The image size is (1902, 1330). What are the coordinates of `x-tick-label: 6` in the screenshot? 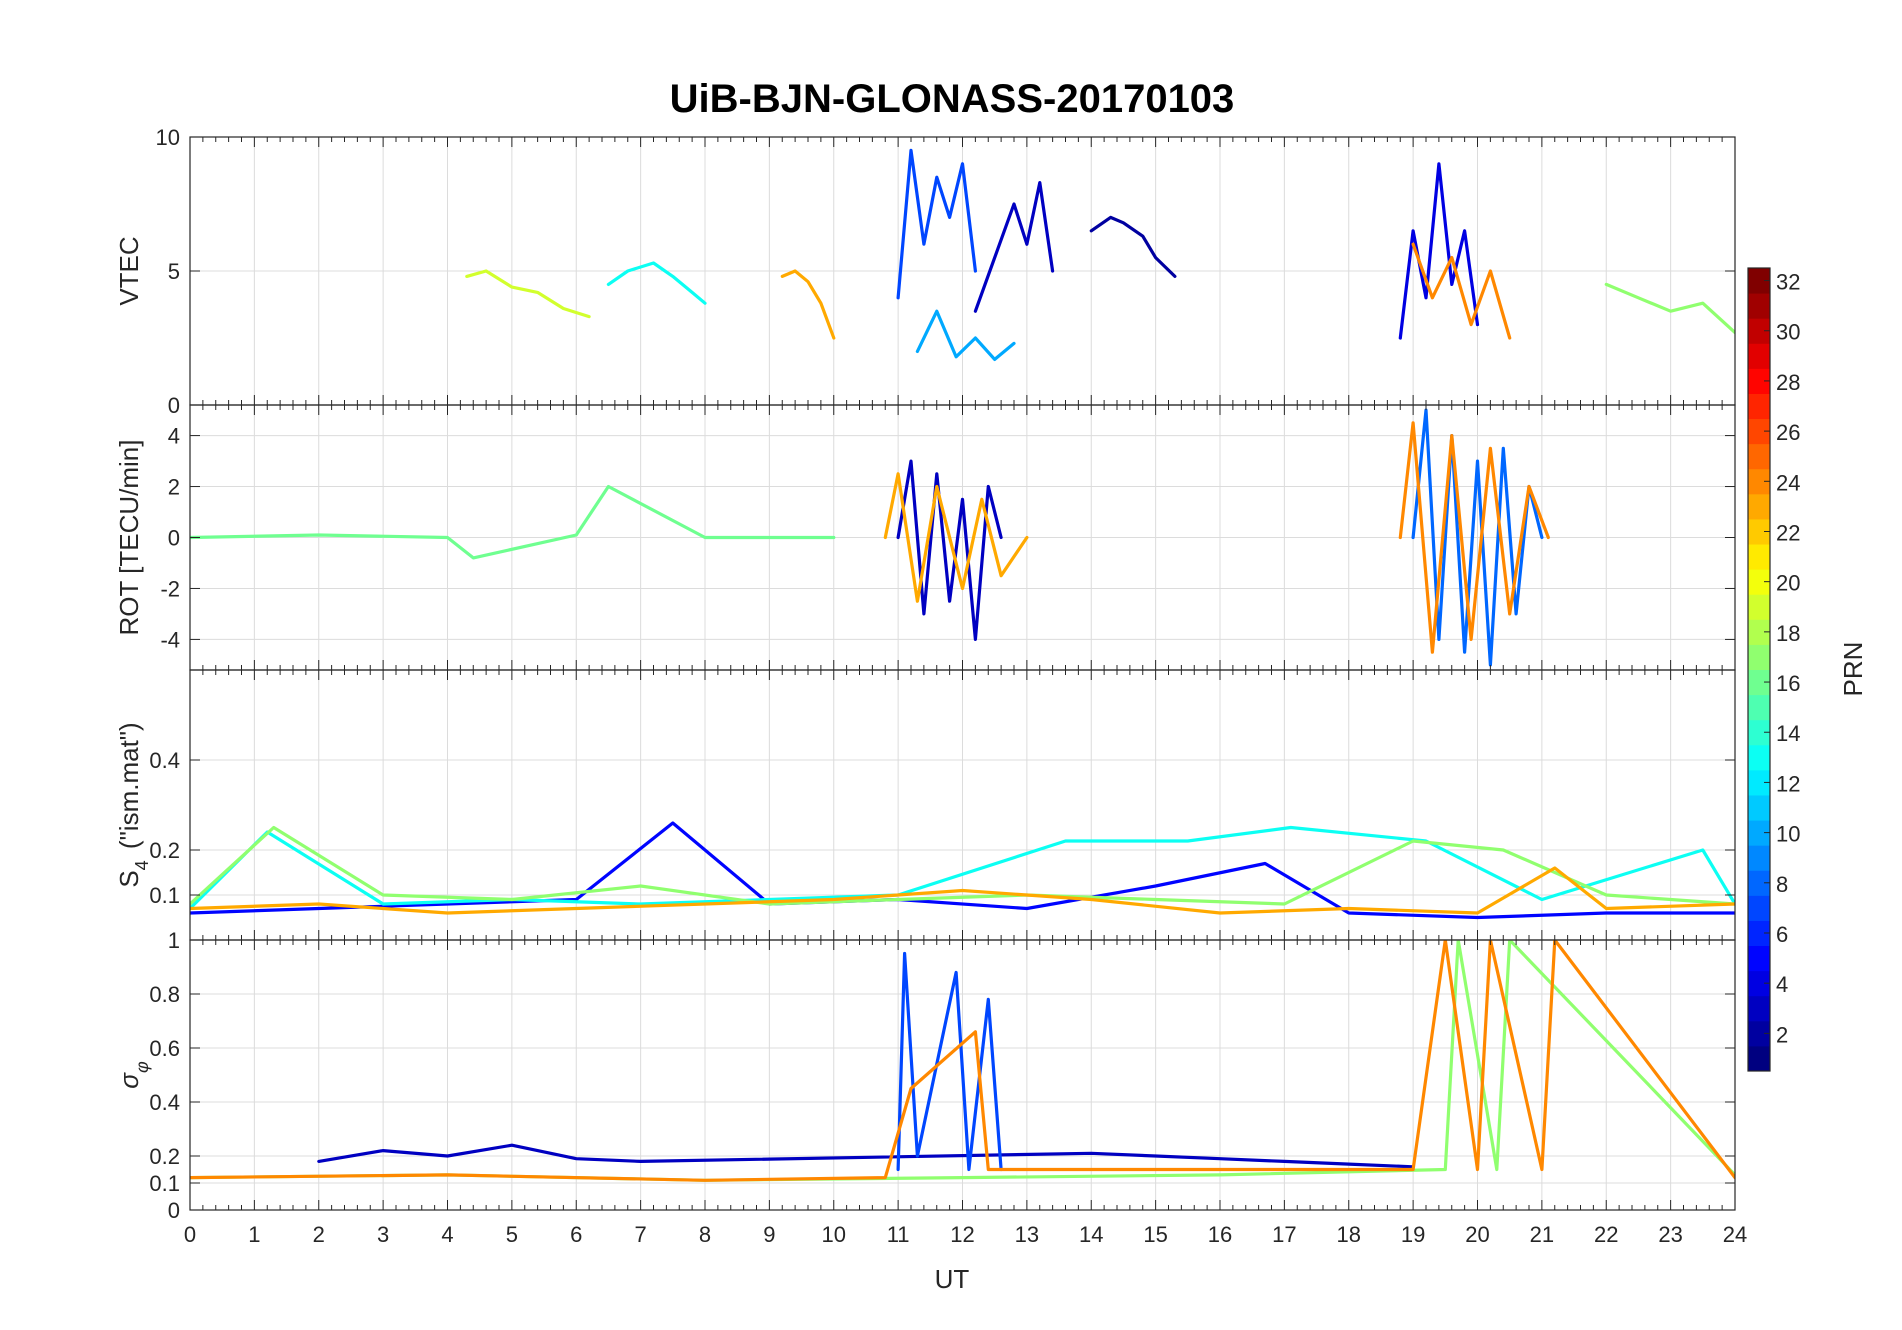 It's located at (576, 1234).